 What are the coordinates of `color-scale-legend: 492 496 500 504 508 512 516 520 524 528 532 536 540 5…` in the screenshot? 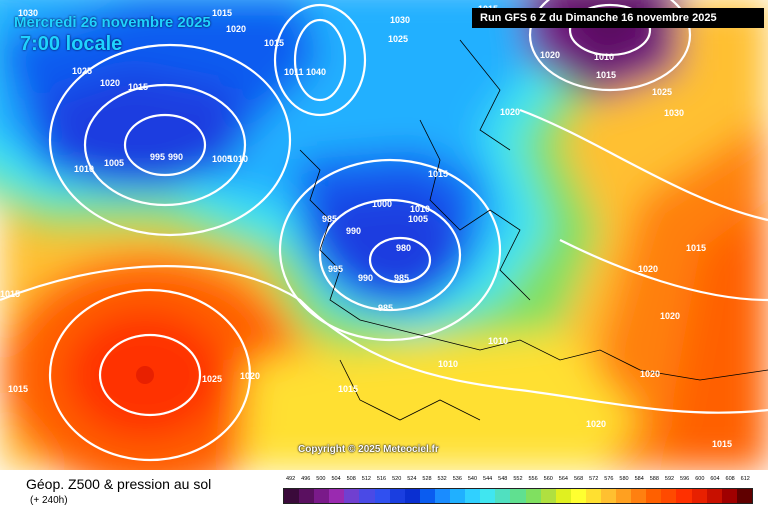 It's located at (518, 493).